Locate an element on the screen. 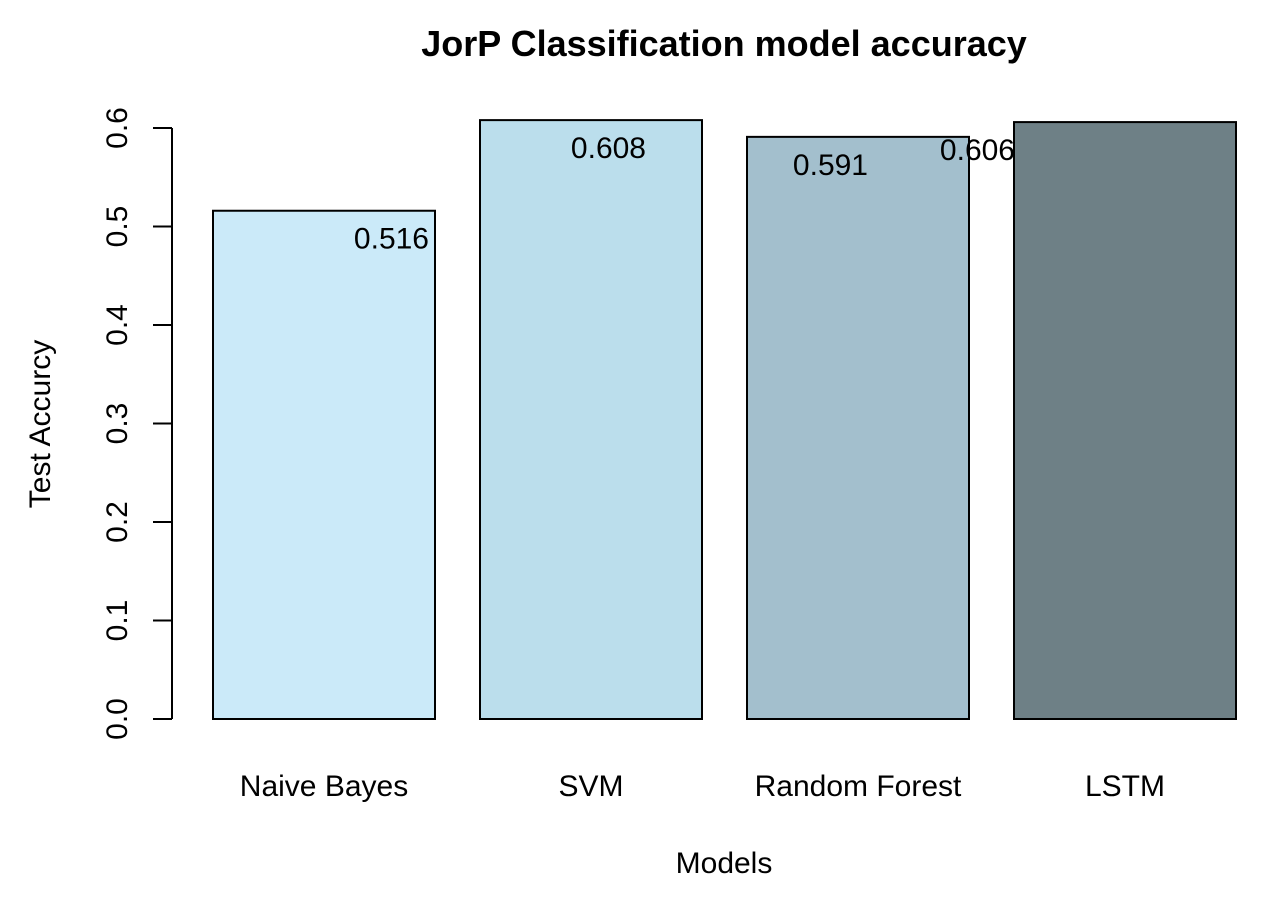  bar-naive-bayes is located at coordinates (324, 465).